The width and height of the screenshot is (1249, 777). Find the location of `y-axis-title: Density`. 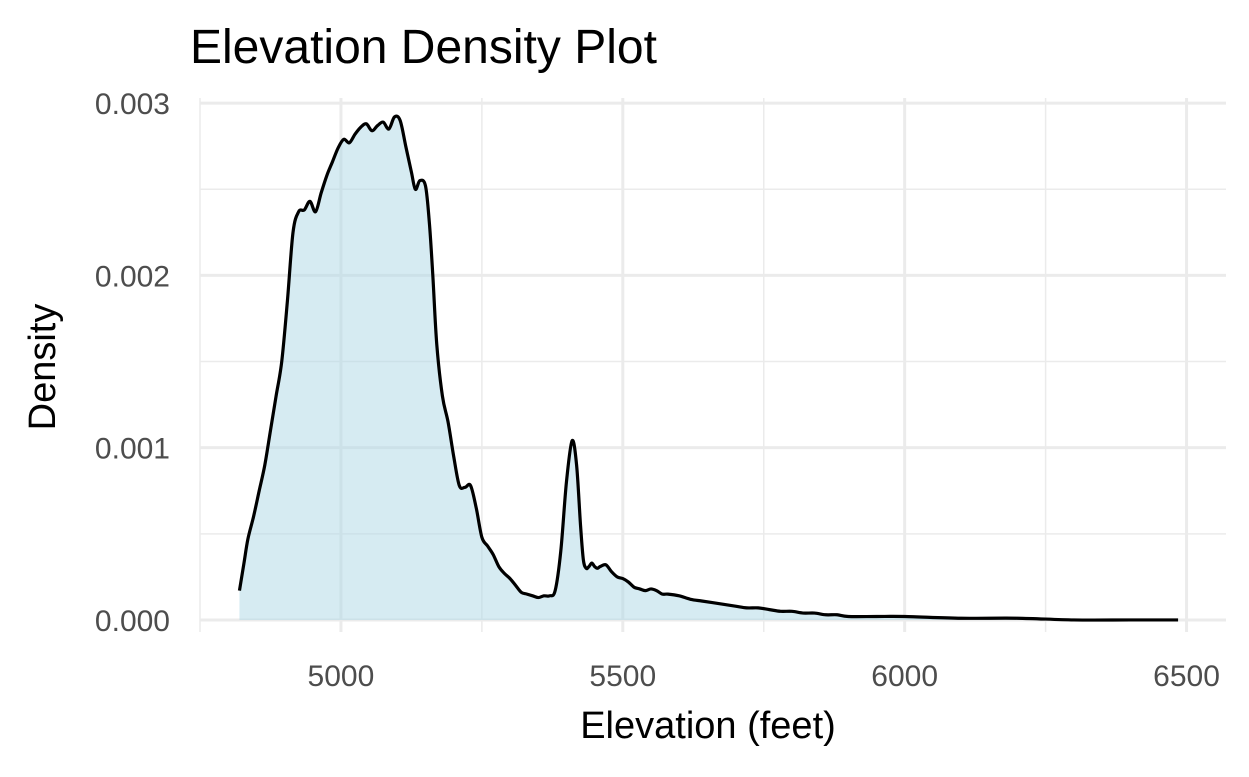

y-axis-title: Density is located at coordinates (43, 367).